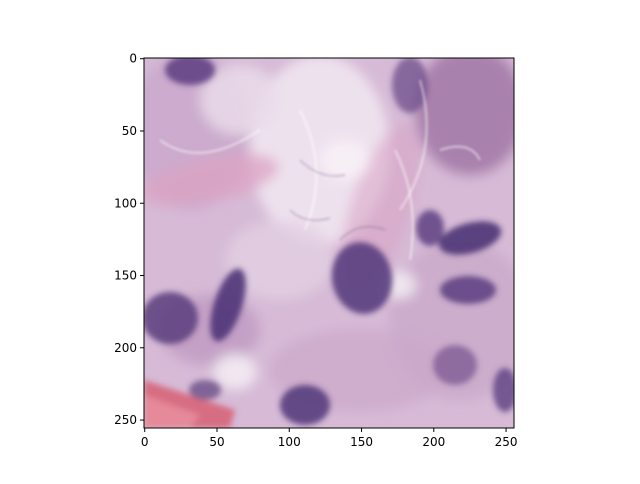  What do you see at coordinates (506, 442) in the screenshot?
I see `x-tick-label: 250` at bounding box center [506, 442].